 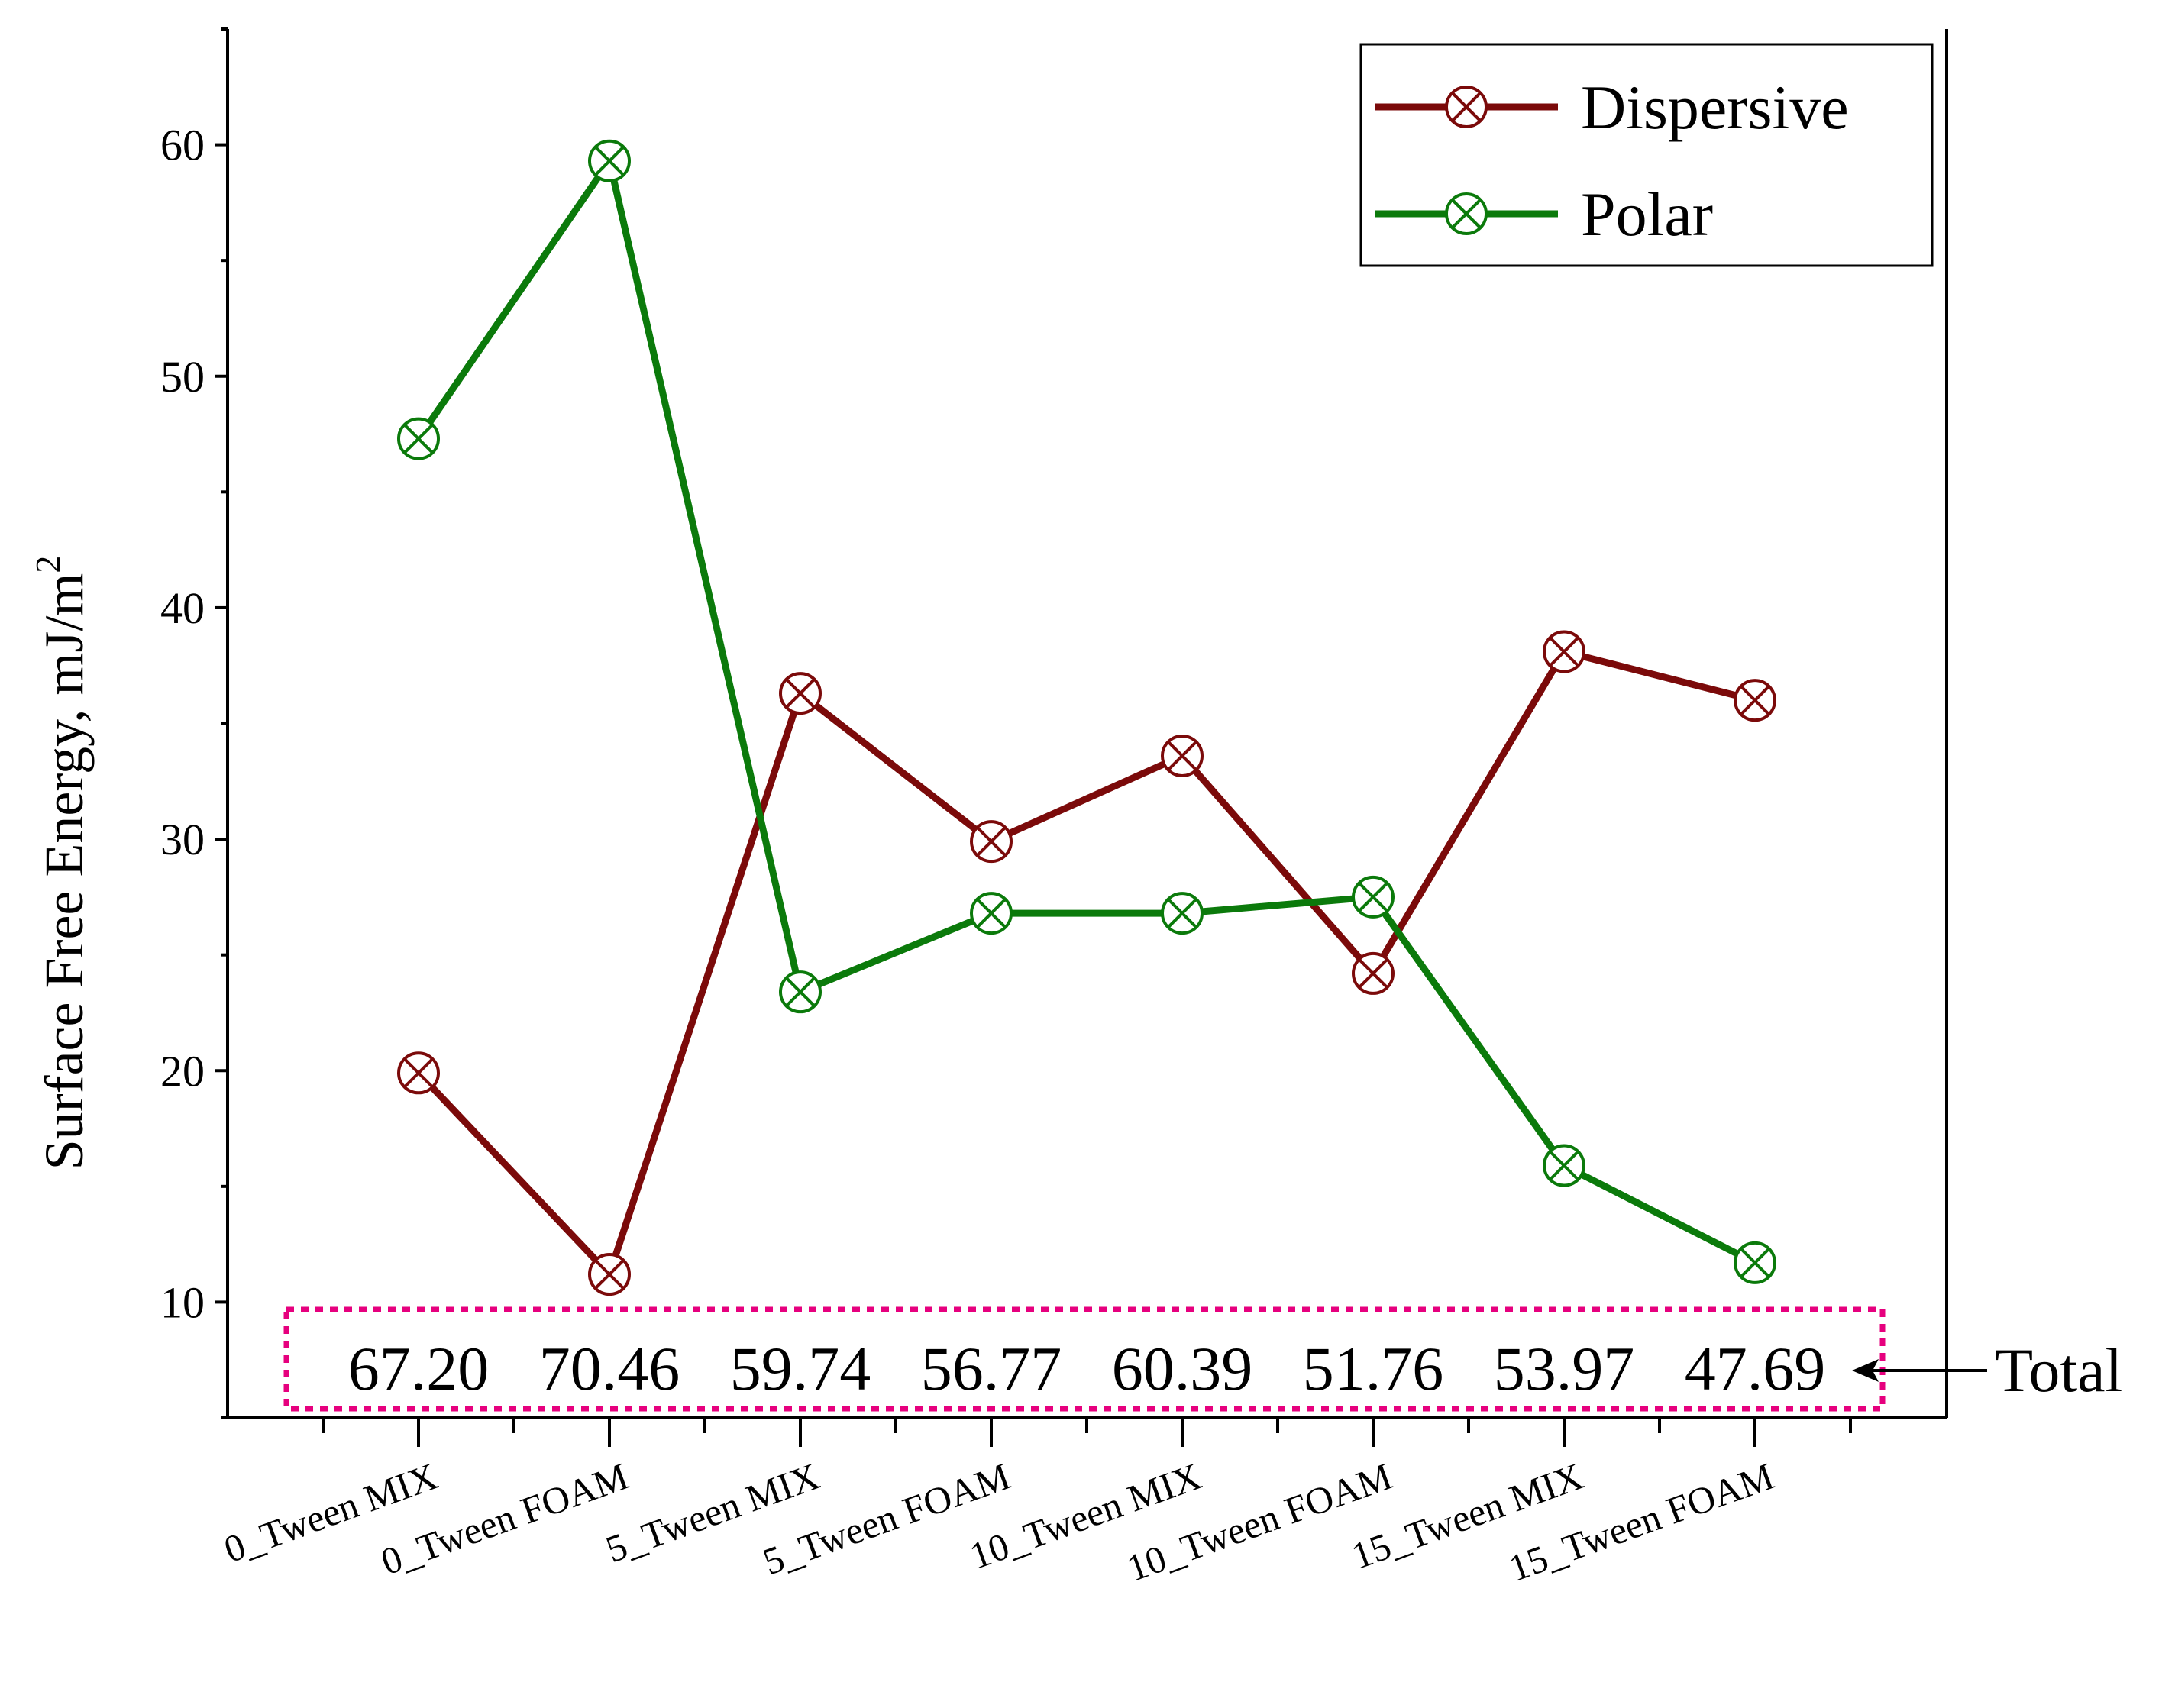 I want to click on legend-item: Polar, so click(x=1544, y=214).